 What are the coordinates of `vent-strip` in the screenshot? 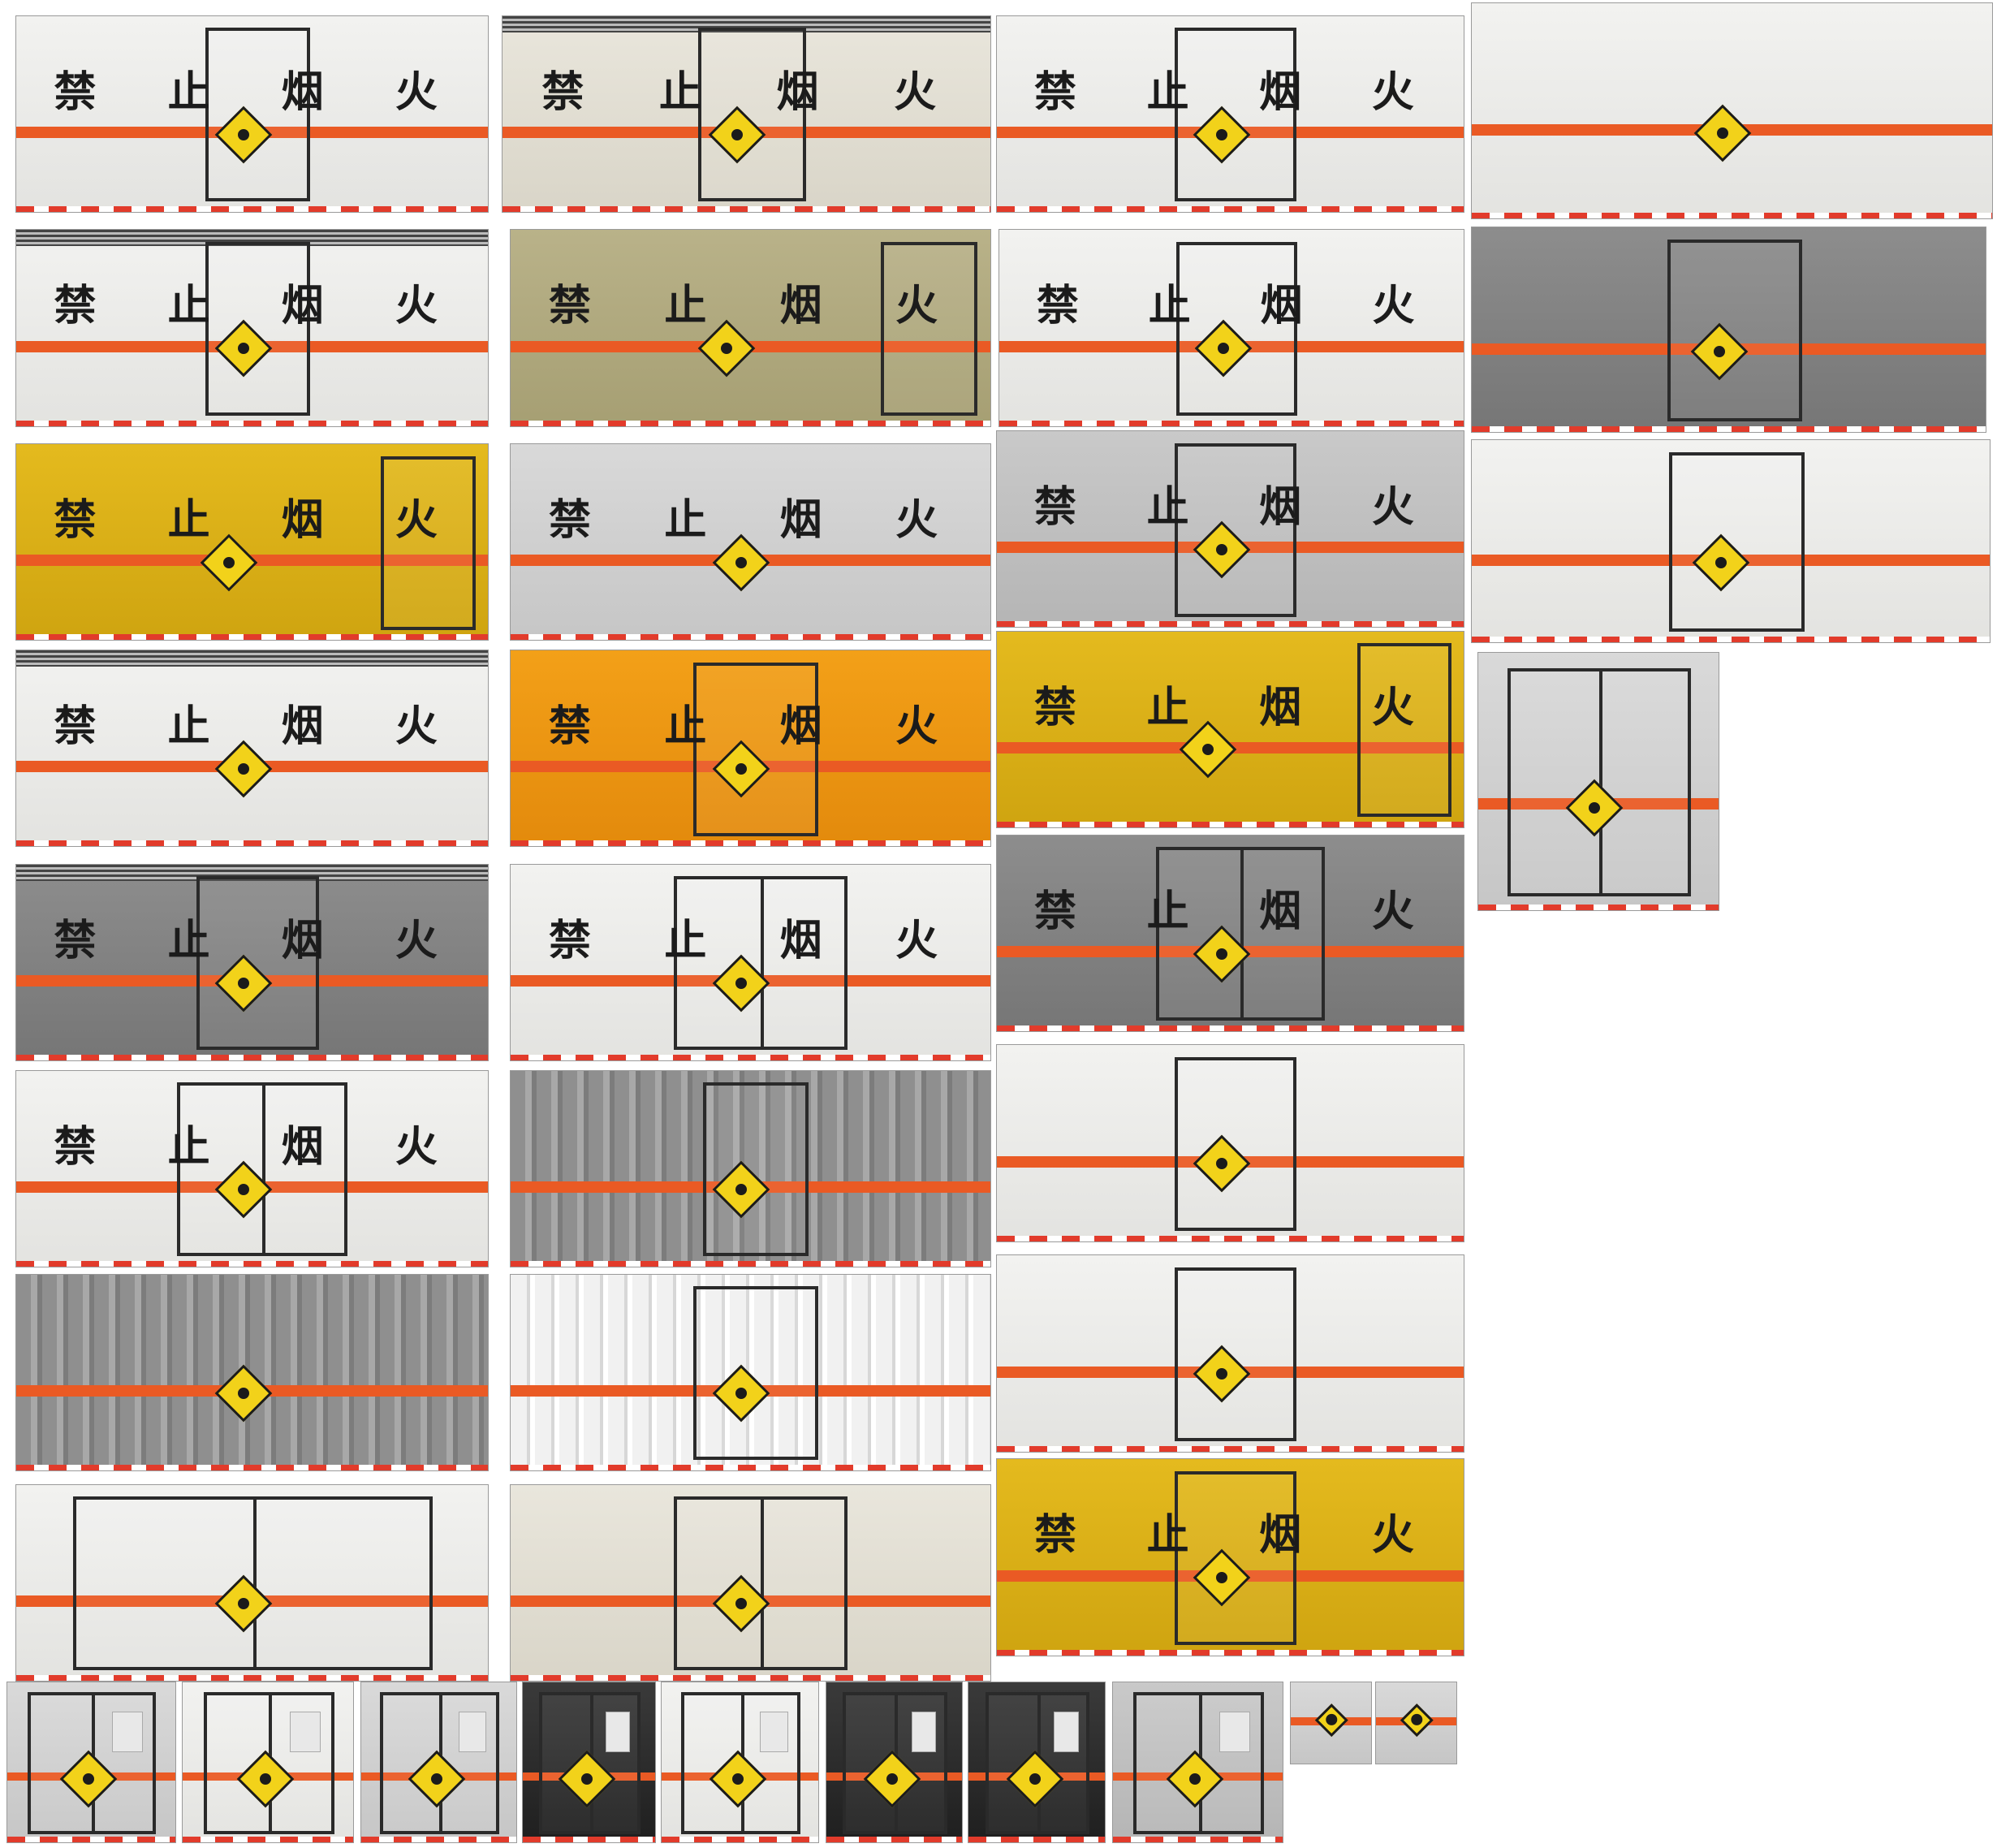 It's located at (252, 238).